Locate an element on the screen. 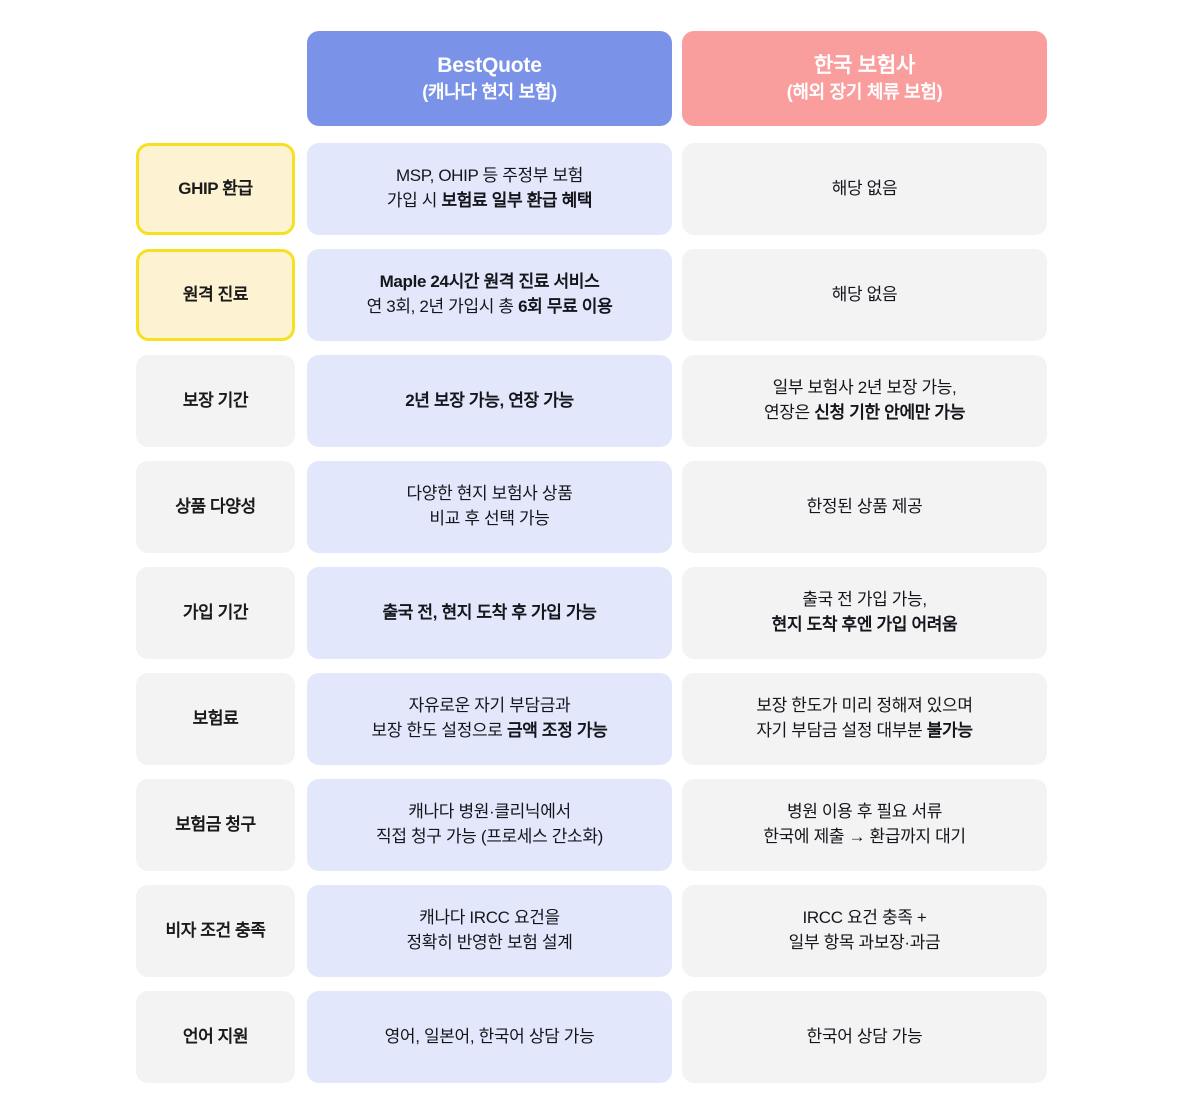 The width and height of the screenshot is (1183, 1111). cell-line: Maple 24시간 원격 진료 서비스 is located at coordinates (489, 282).